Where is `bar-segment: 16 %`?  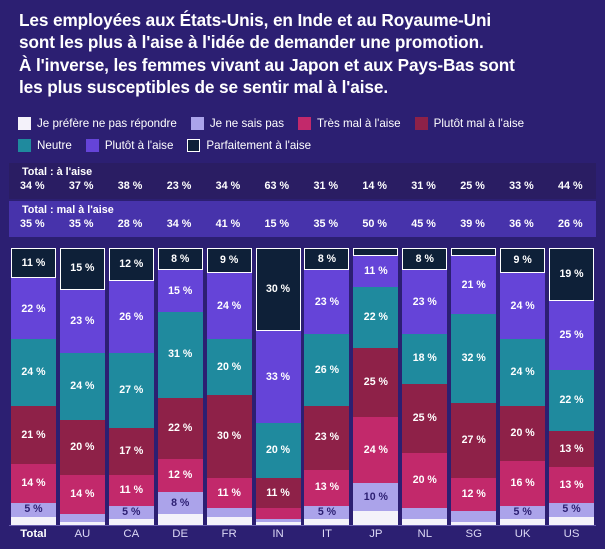
bar-segment: 16 % is located at coordinates (523, 483).